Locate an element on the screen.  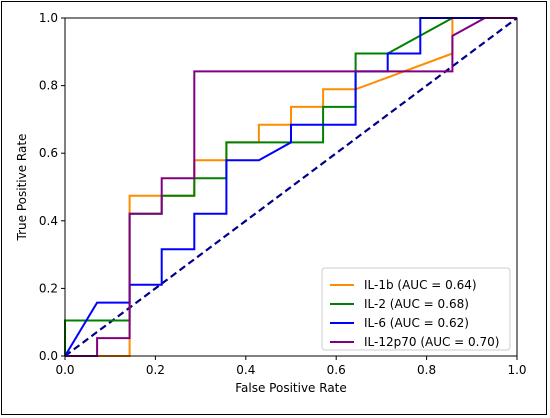
legend-label: IL-6 (AUC = 0.62) is located at coordinates (416, 323).